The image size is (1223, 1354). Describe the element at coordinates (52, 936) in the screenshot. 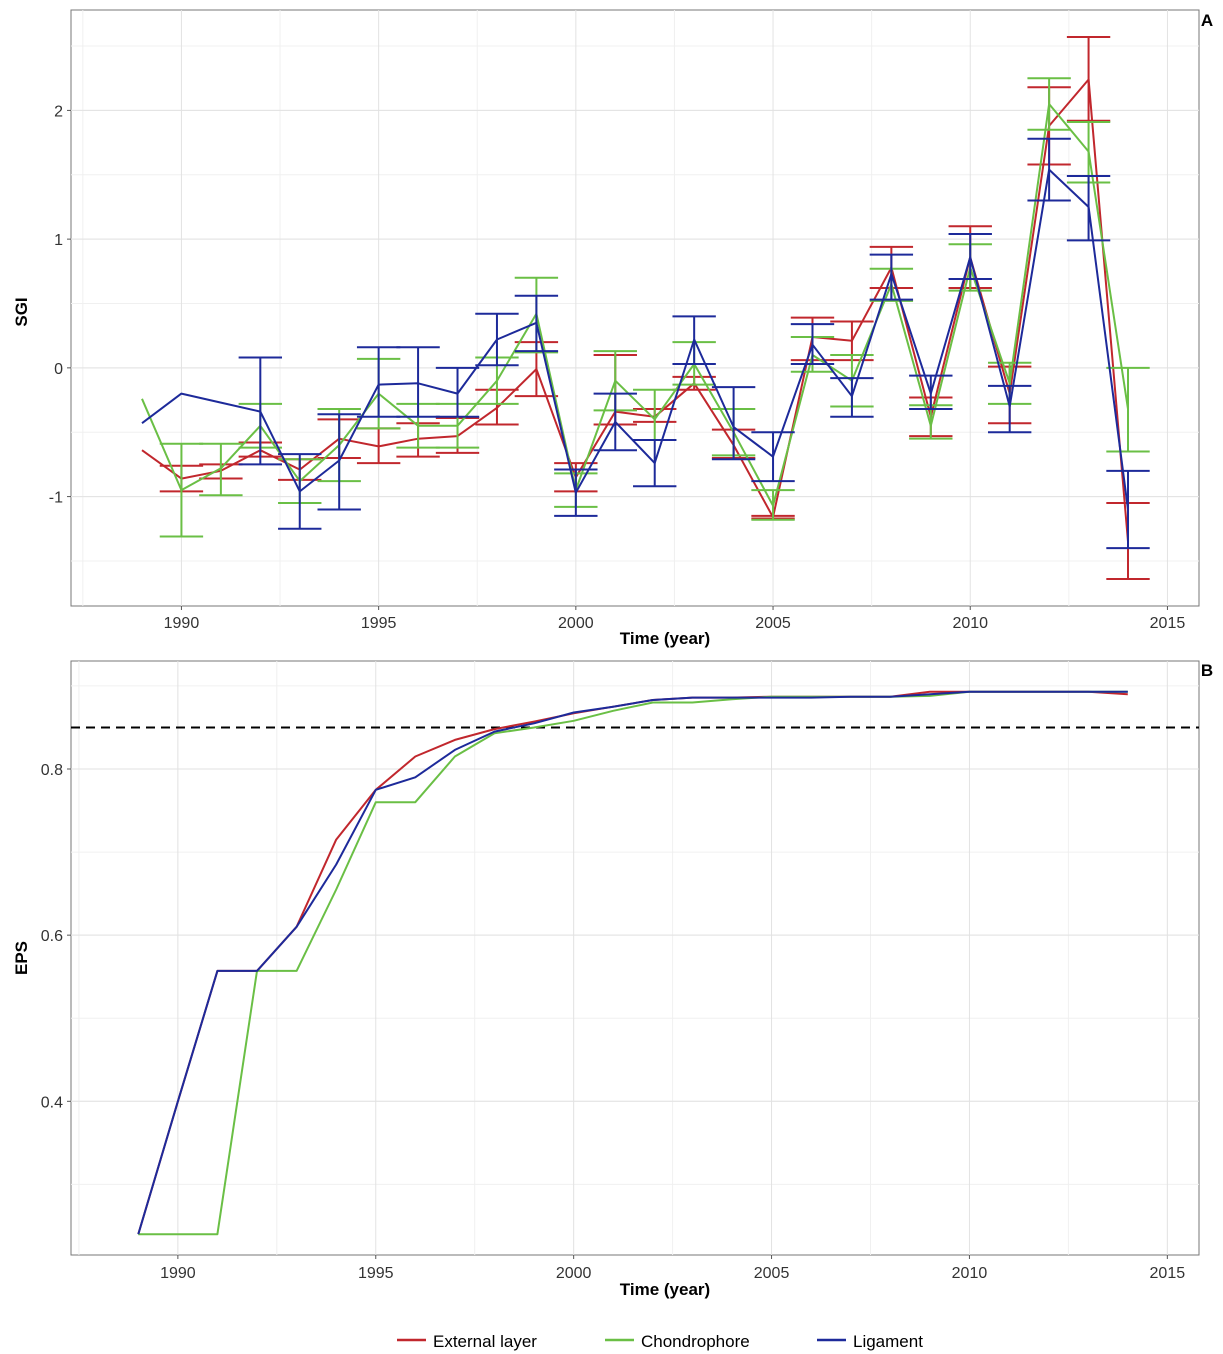

I see `y-tick-label: 0.6` at that location.